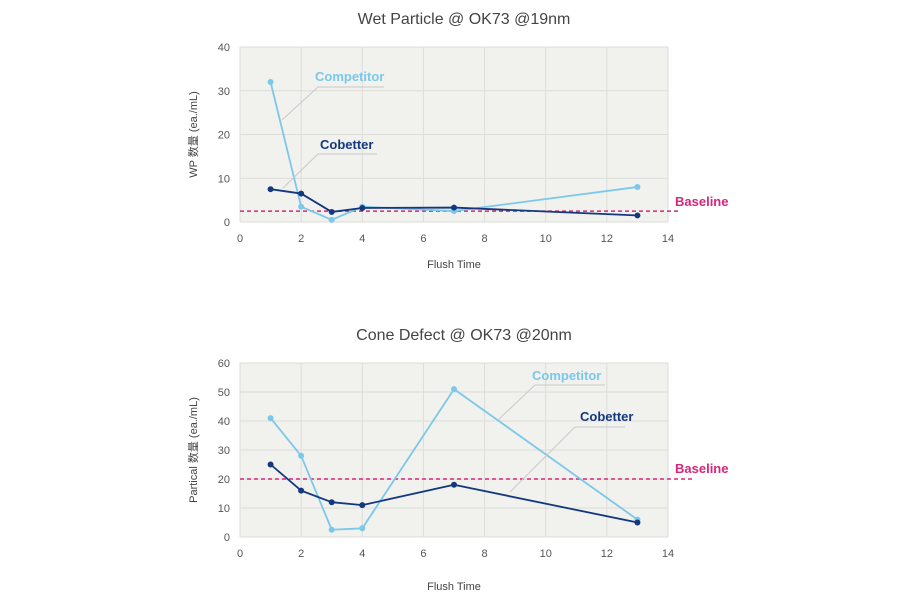 This screenshot has height=600, width=900. What do you see at coordinates (193, 450) in the screenshot?
I see `y-axis-title: Partical 数量 (ea./mL)` at bounding box center [193, 450].